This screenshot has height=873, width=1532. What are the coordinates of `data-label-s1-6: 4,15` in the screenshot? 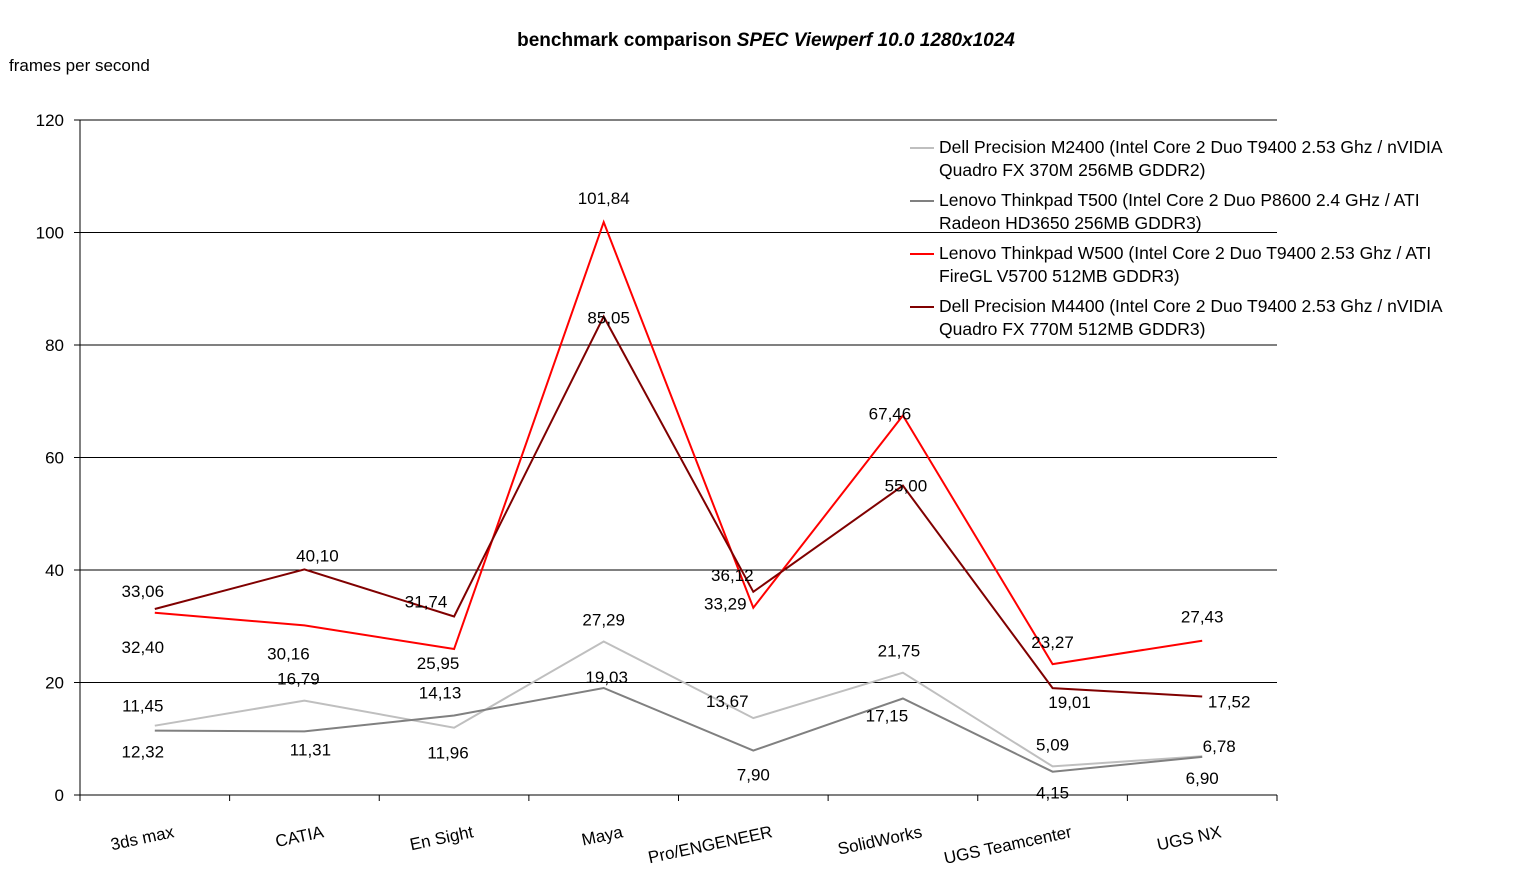 It's located at (1052, 793).